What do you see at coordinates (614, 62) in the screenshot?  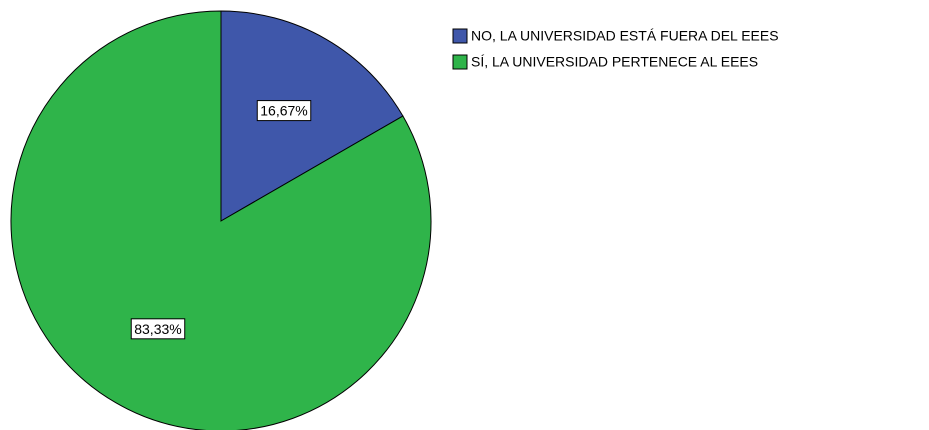 I see `legend-label: SÍ, LA UNIVERSIDAD PERTENECE AL EEES` at bounding box center [614, 62].